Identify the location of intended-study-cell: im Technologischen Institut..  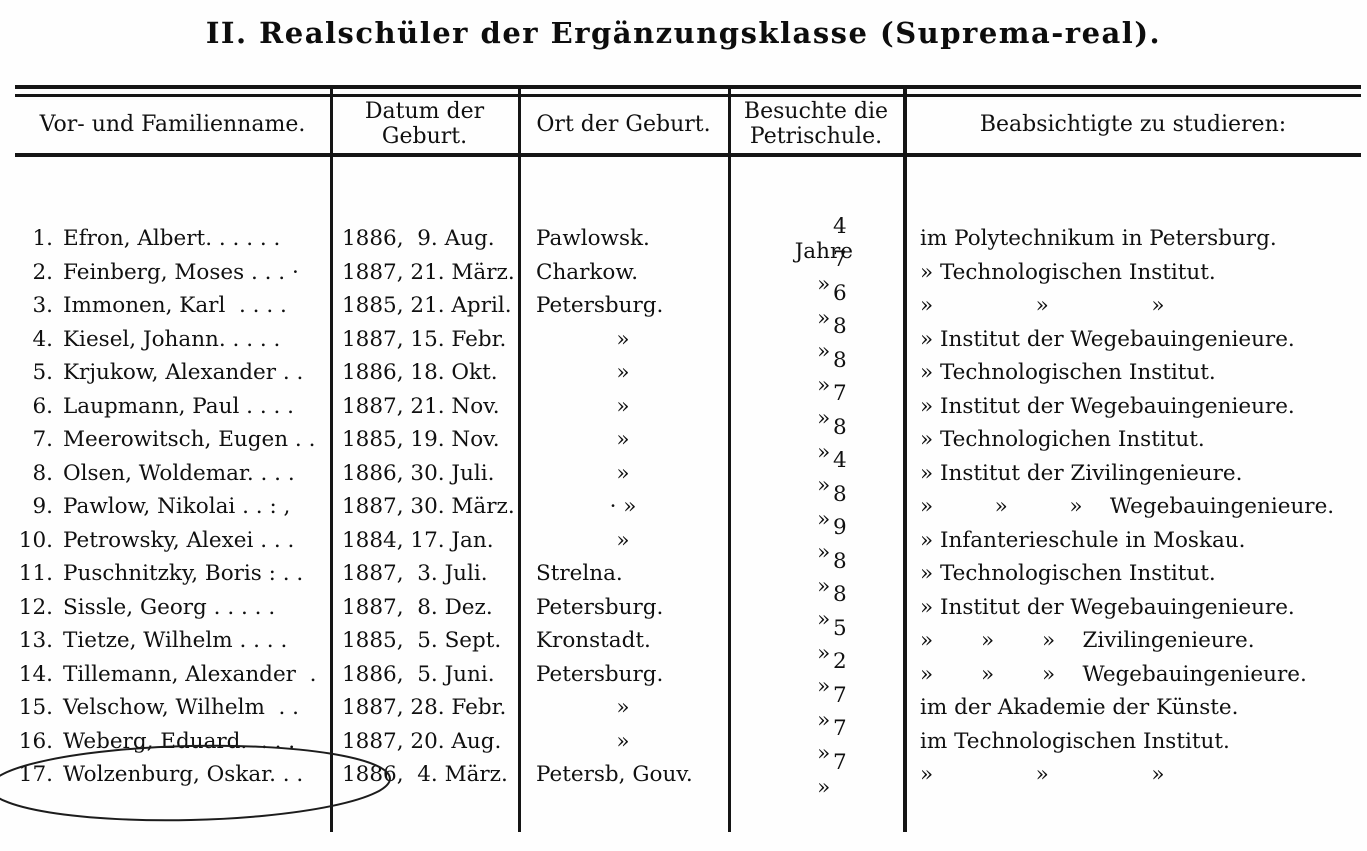
(1075, 741).